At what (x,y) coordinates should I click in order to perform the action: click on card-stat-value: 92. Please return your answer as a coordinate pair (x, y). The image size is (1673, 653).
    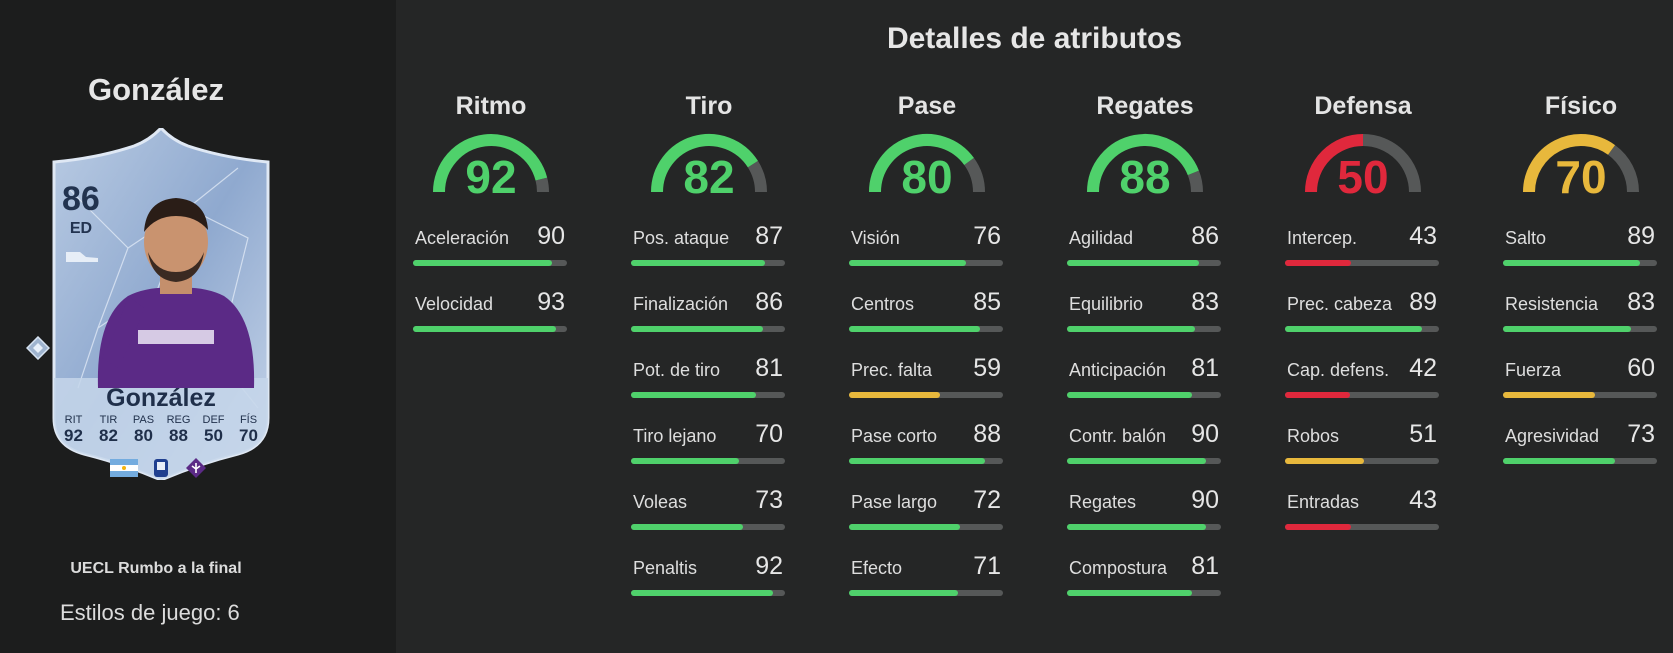
    Looking at the image, I should click on (73, 435).